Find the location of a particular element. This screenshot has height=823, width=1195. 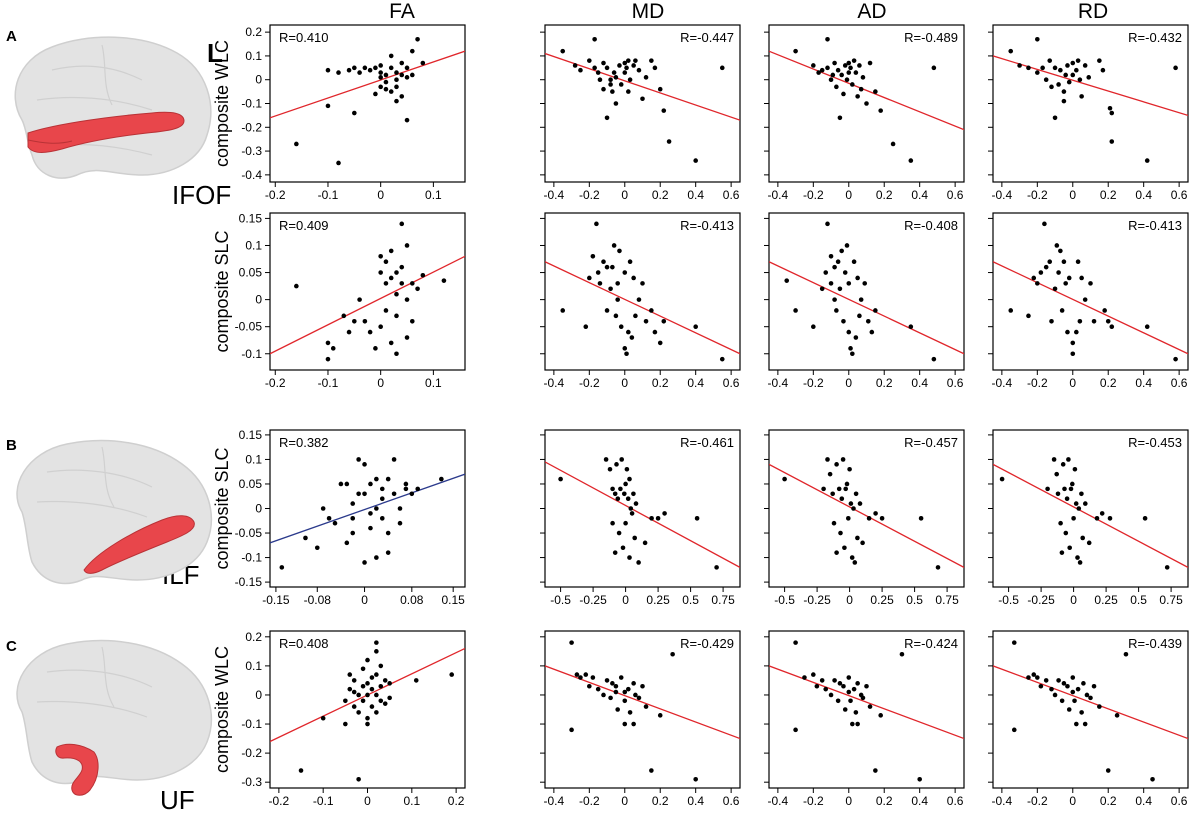

column-header-md: MD is located at coordinates (648, 11).